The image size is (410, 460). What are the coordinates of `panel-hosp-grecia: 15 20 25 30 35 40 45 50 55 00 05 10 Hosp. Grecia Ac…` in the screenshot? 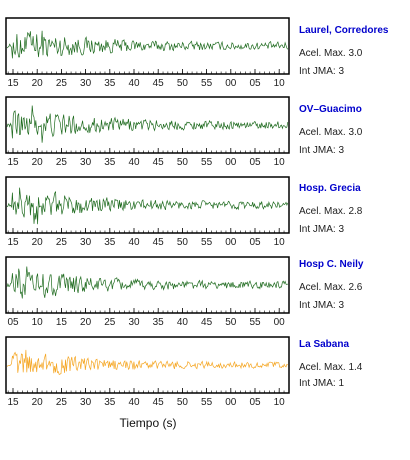 It's located at (184, 212).